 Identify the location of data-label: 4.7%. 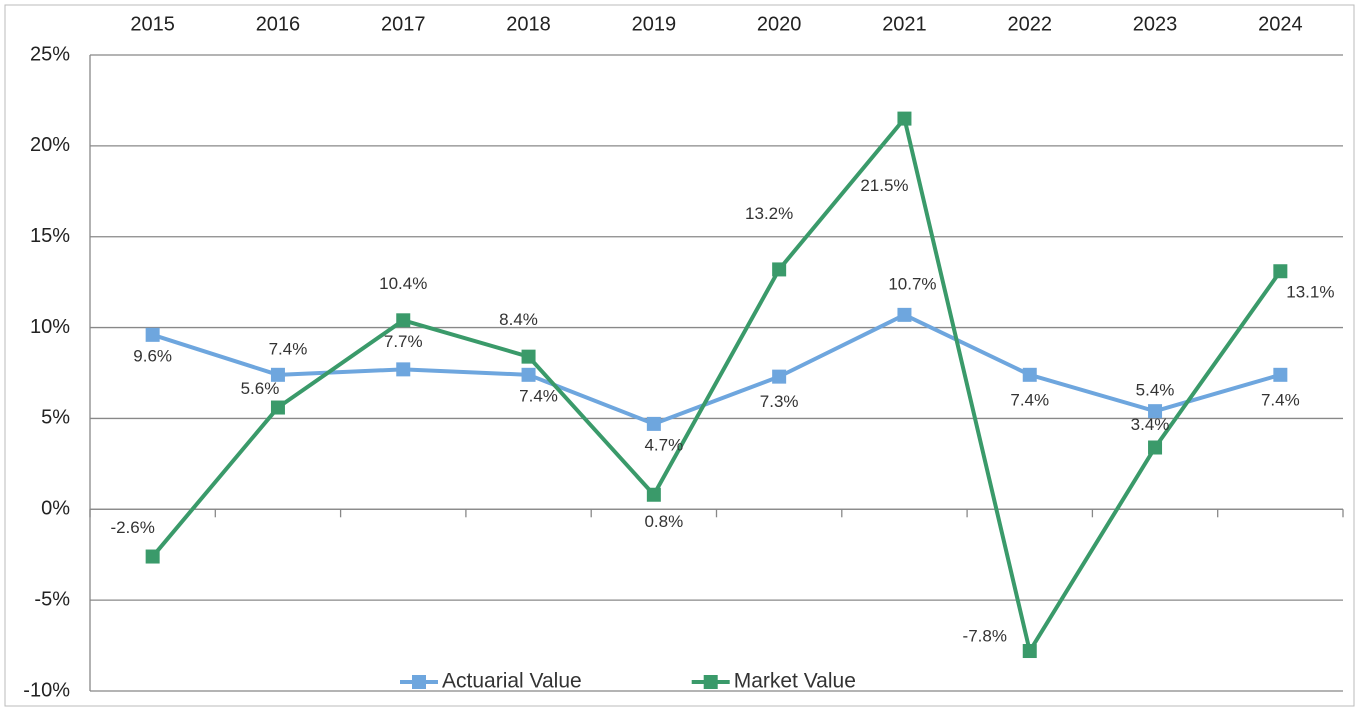
(663, 444).